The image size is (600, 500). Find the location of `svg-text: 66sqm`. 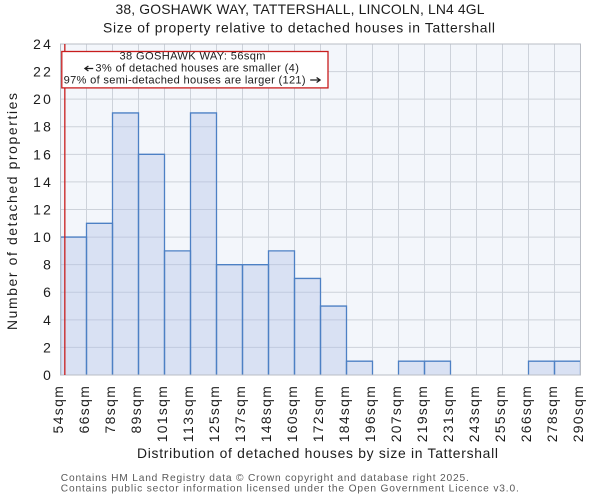

svg-text: 66sqm is located at coordinates (84, 409).